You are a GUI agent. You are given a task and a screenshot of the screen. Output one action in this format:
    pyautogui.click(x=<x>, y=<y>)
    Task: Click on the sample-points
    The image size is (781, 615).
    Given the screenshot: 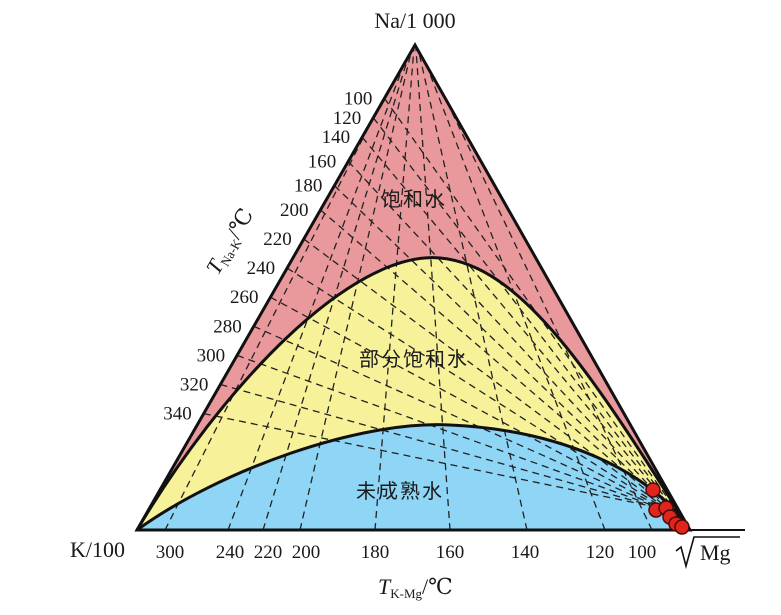 What is the action you would take?
    pyautogui.click(x=667, y=508)
    